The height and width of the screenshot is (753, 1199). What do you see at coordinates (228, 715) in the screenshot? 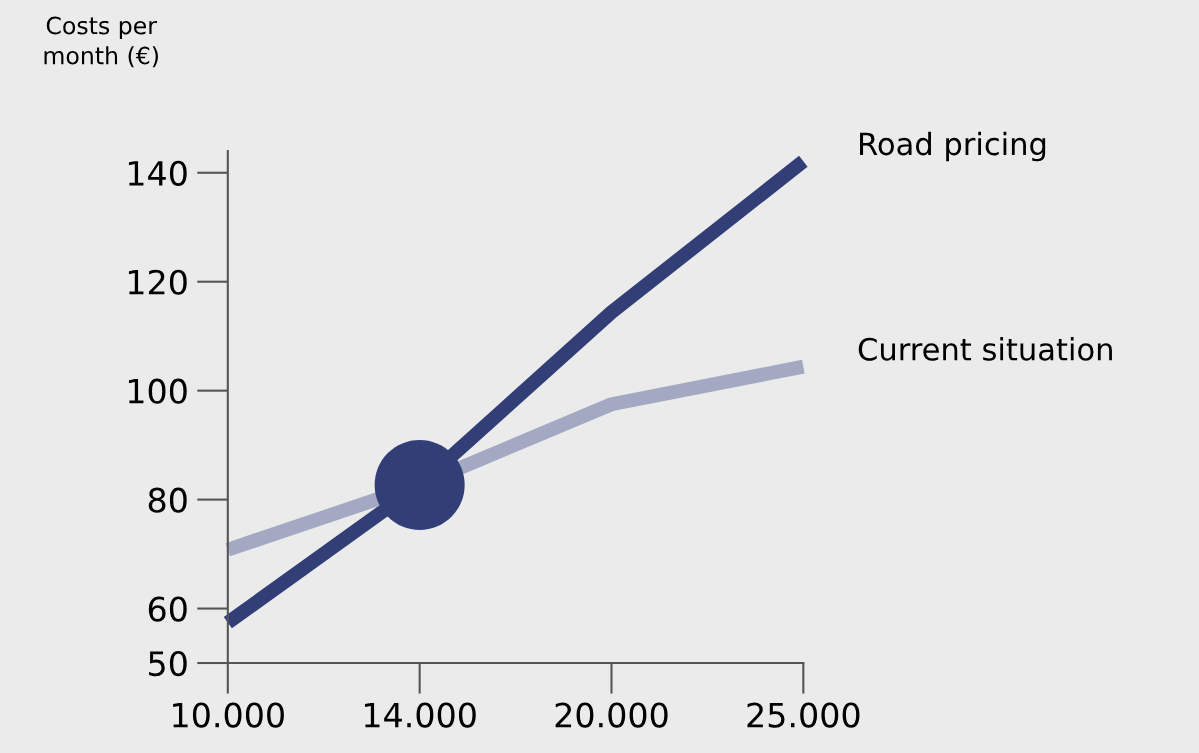
I see `x-tick-label: 10.000` at bounding box center [228, 715].